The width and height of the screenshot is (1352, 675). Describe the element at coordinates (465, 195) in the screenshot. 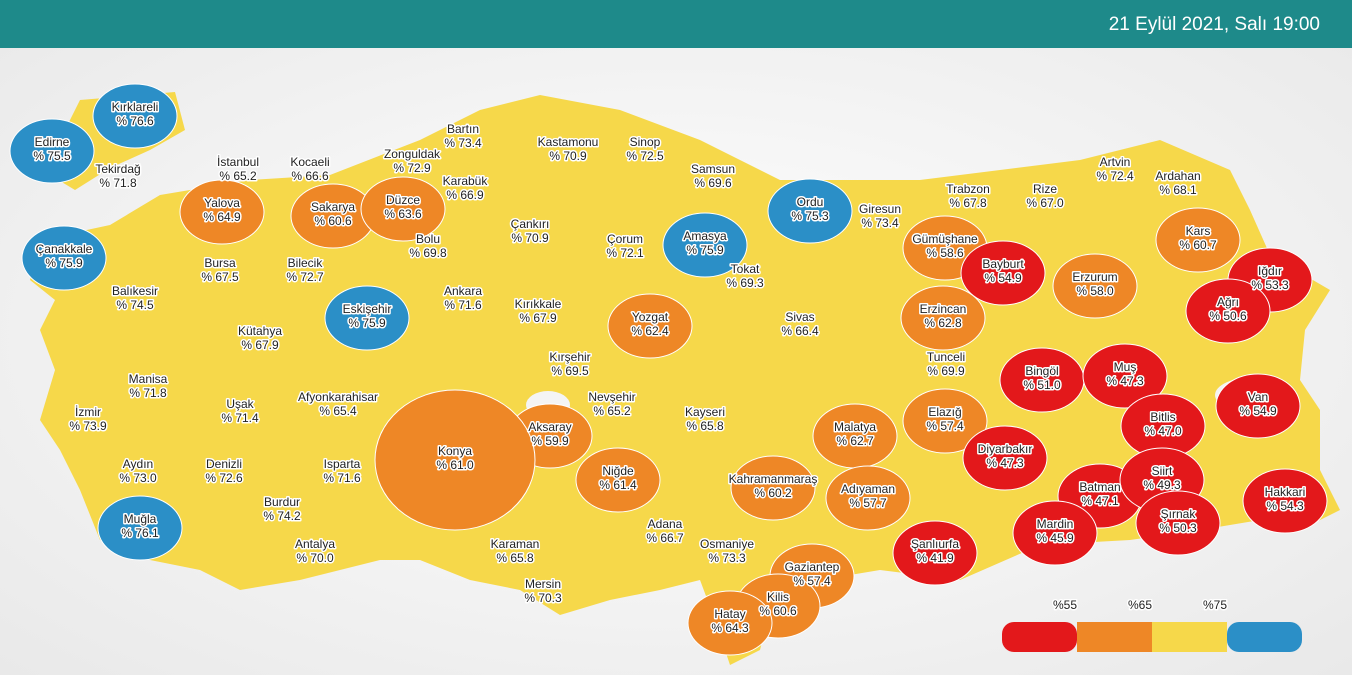

I see `province-rate: % 66.9` at that location.